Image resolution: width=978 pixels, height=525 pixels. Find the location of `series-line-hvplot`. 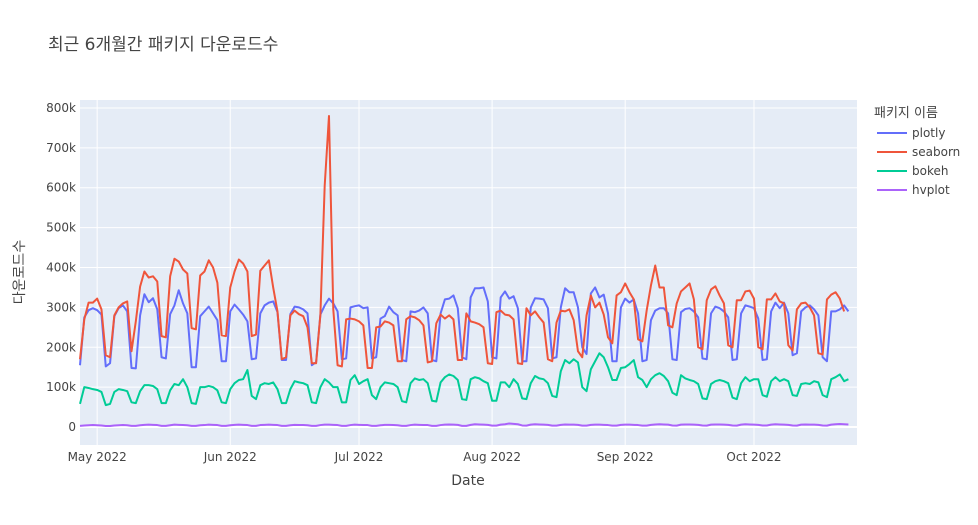

series-line-hvplot is located at coordinates (464, 425).